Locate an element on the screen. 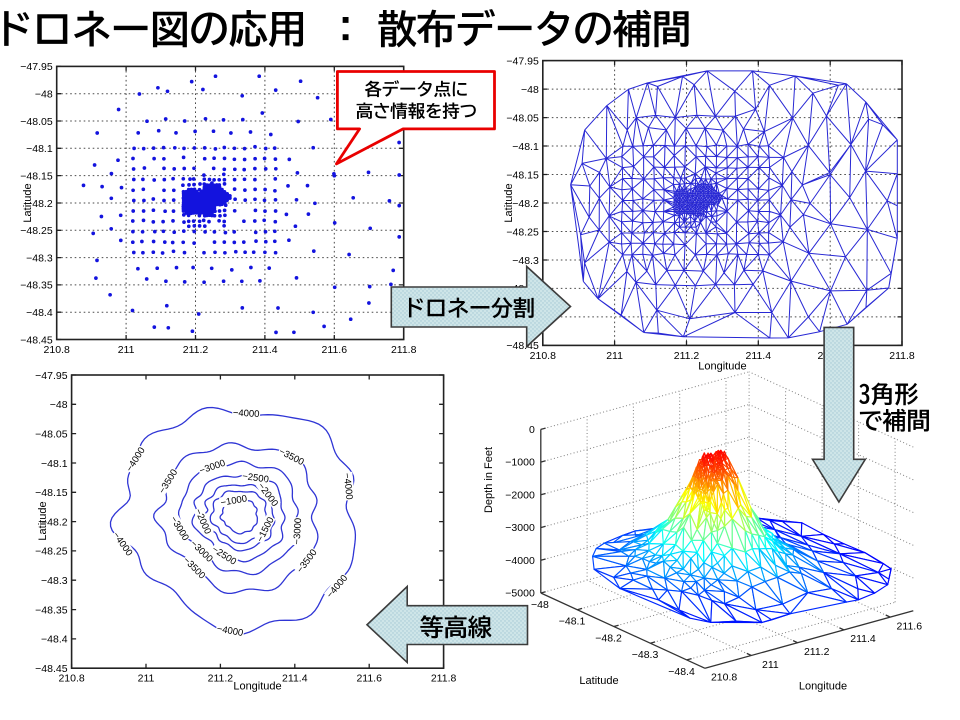 The image size is (960, 720). svg-text: Depth in Feet is located at coordinates (489, 480).